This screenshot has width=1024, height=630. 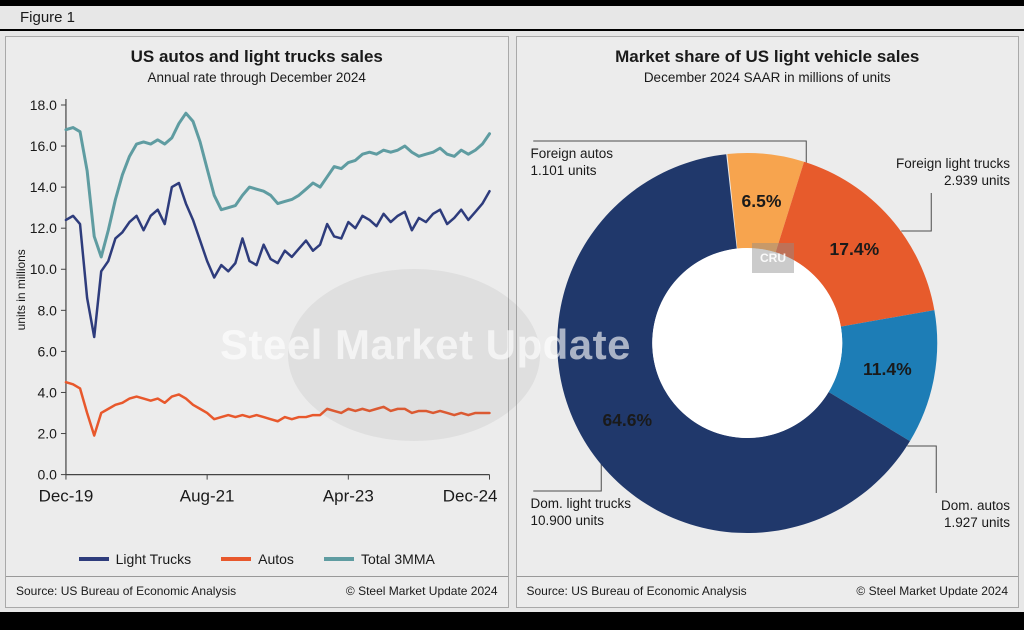 What do you see at coordinates (854, 249) in the screenshot?
I see `svg-text: 17.4%` at bounding box center [854, 249].